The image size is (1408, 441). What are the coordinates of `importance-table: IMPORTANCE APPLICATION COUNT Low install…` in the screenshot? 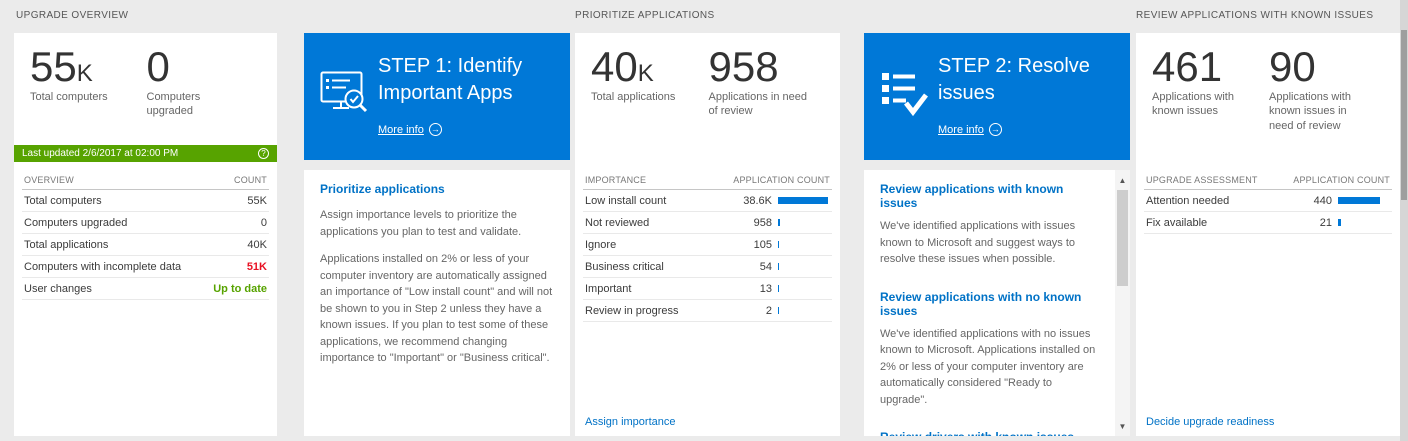 It's located at (707, 245).